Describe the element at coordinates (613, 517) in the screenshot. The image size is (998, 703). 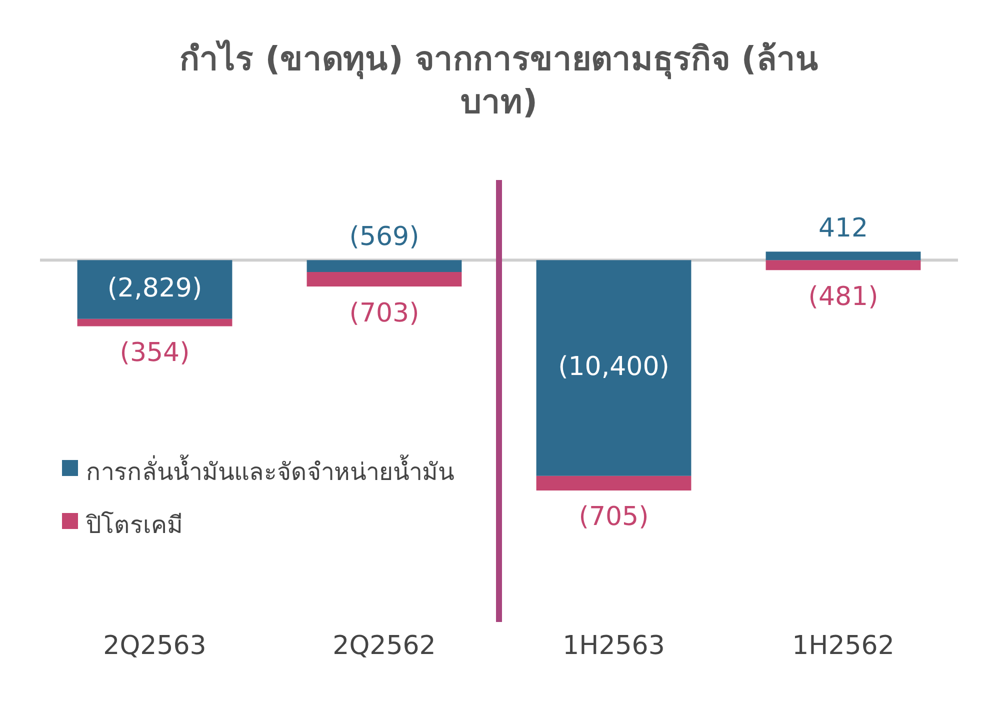
I see `data-label: (705)` at that location.